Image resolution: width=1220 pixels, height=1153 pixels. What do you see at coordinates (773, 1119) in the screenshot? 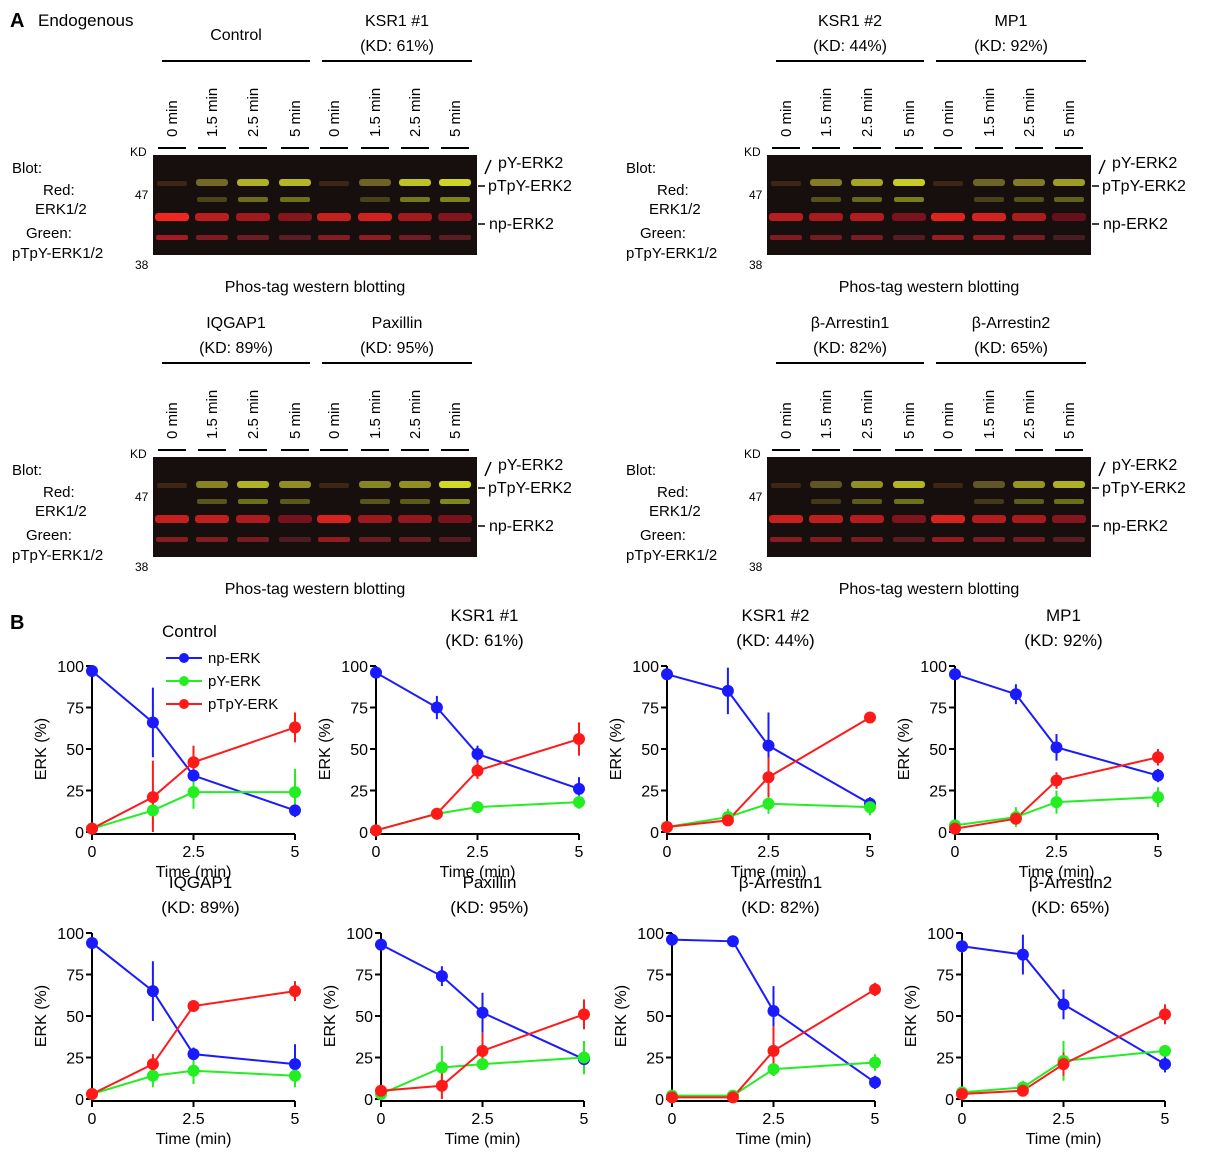
I see `x-tick-label: 2.5` at bounding box center [773, 1119].